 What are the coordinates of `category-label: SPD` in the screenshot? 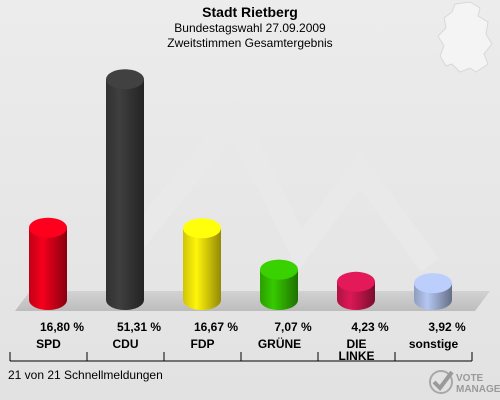 It's located at (48, 344).